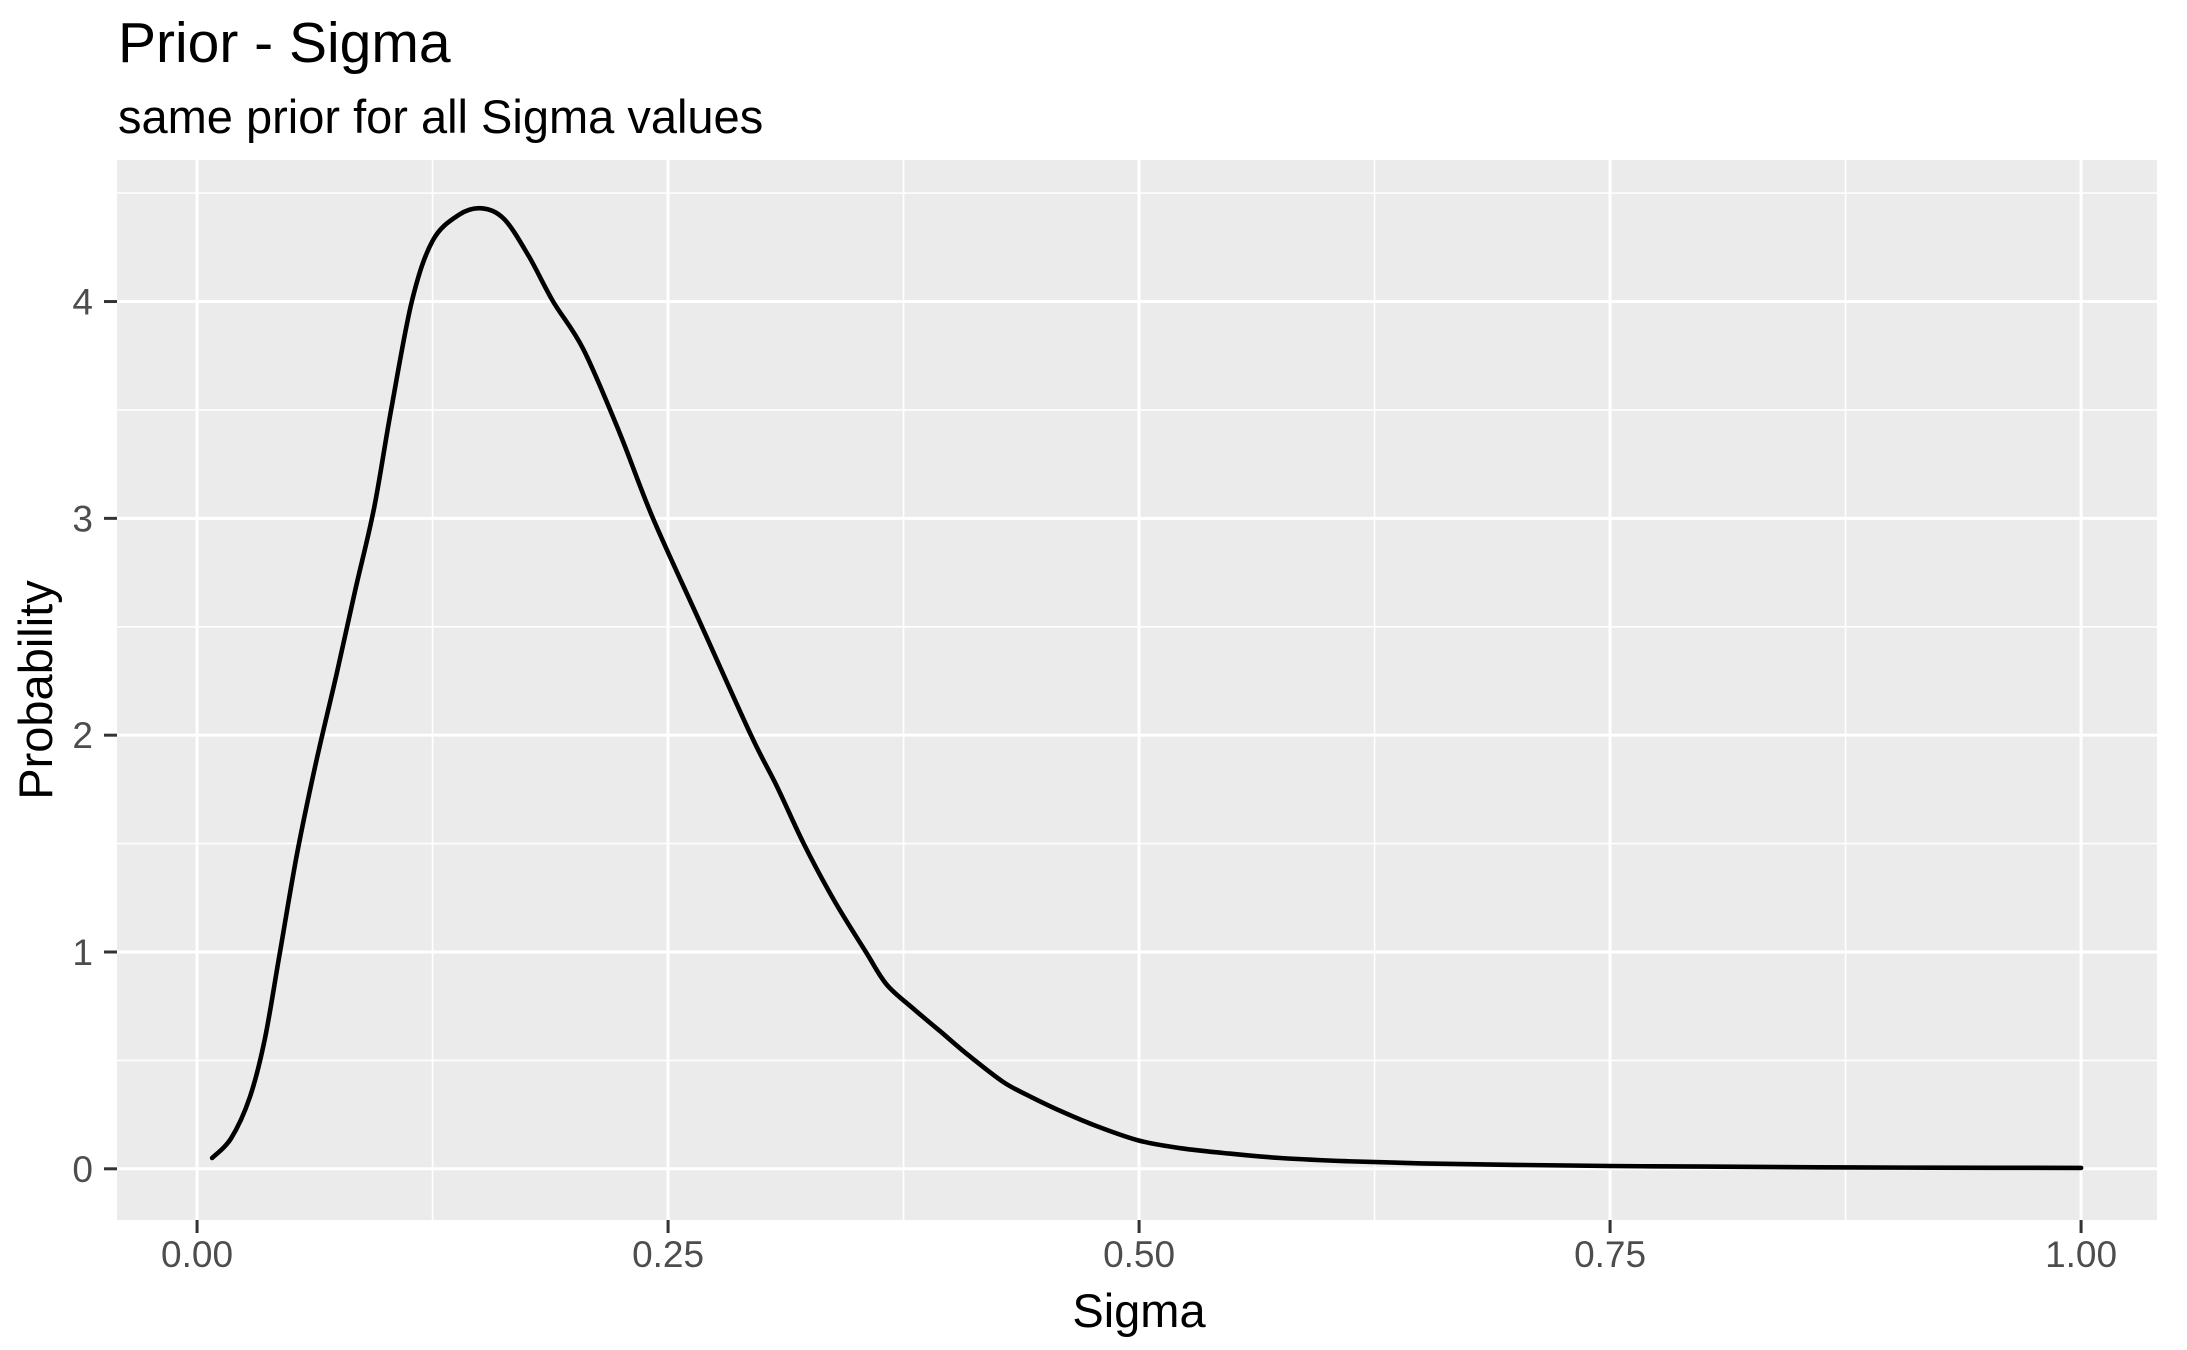 The image size is (2187, 1350). I want to click on y-tick-label: 2, so click(82, 735).